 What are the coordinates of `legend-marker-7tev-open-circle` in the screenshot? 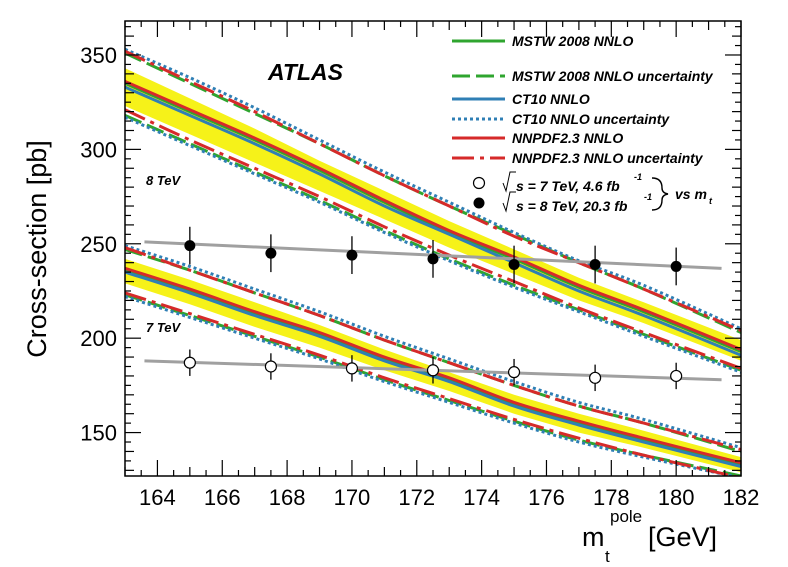 It's located at (479, 183).